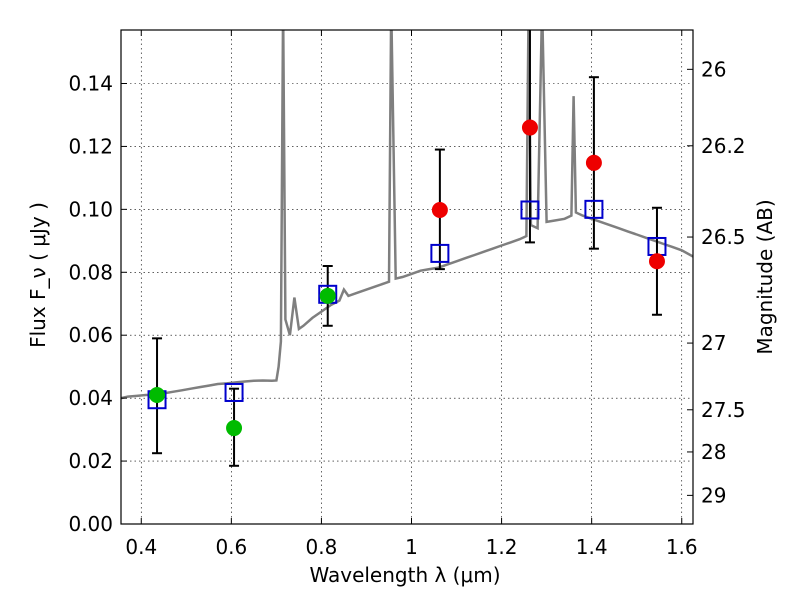  I want to click on right-tick-label-6: 29, so click(713, 495).